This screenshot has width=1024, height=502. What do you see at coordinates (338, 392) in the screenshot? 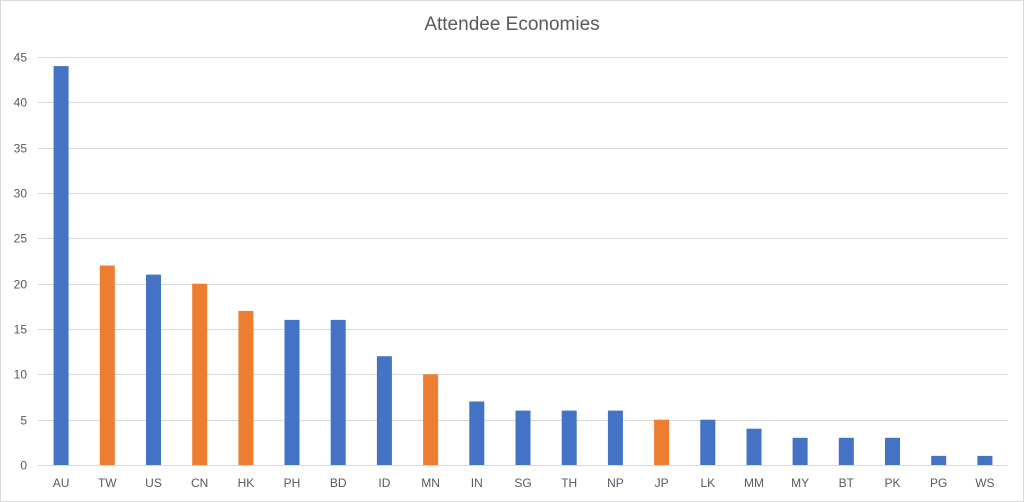
I see `bar-bd` at bounding box center [338, 392].